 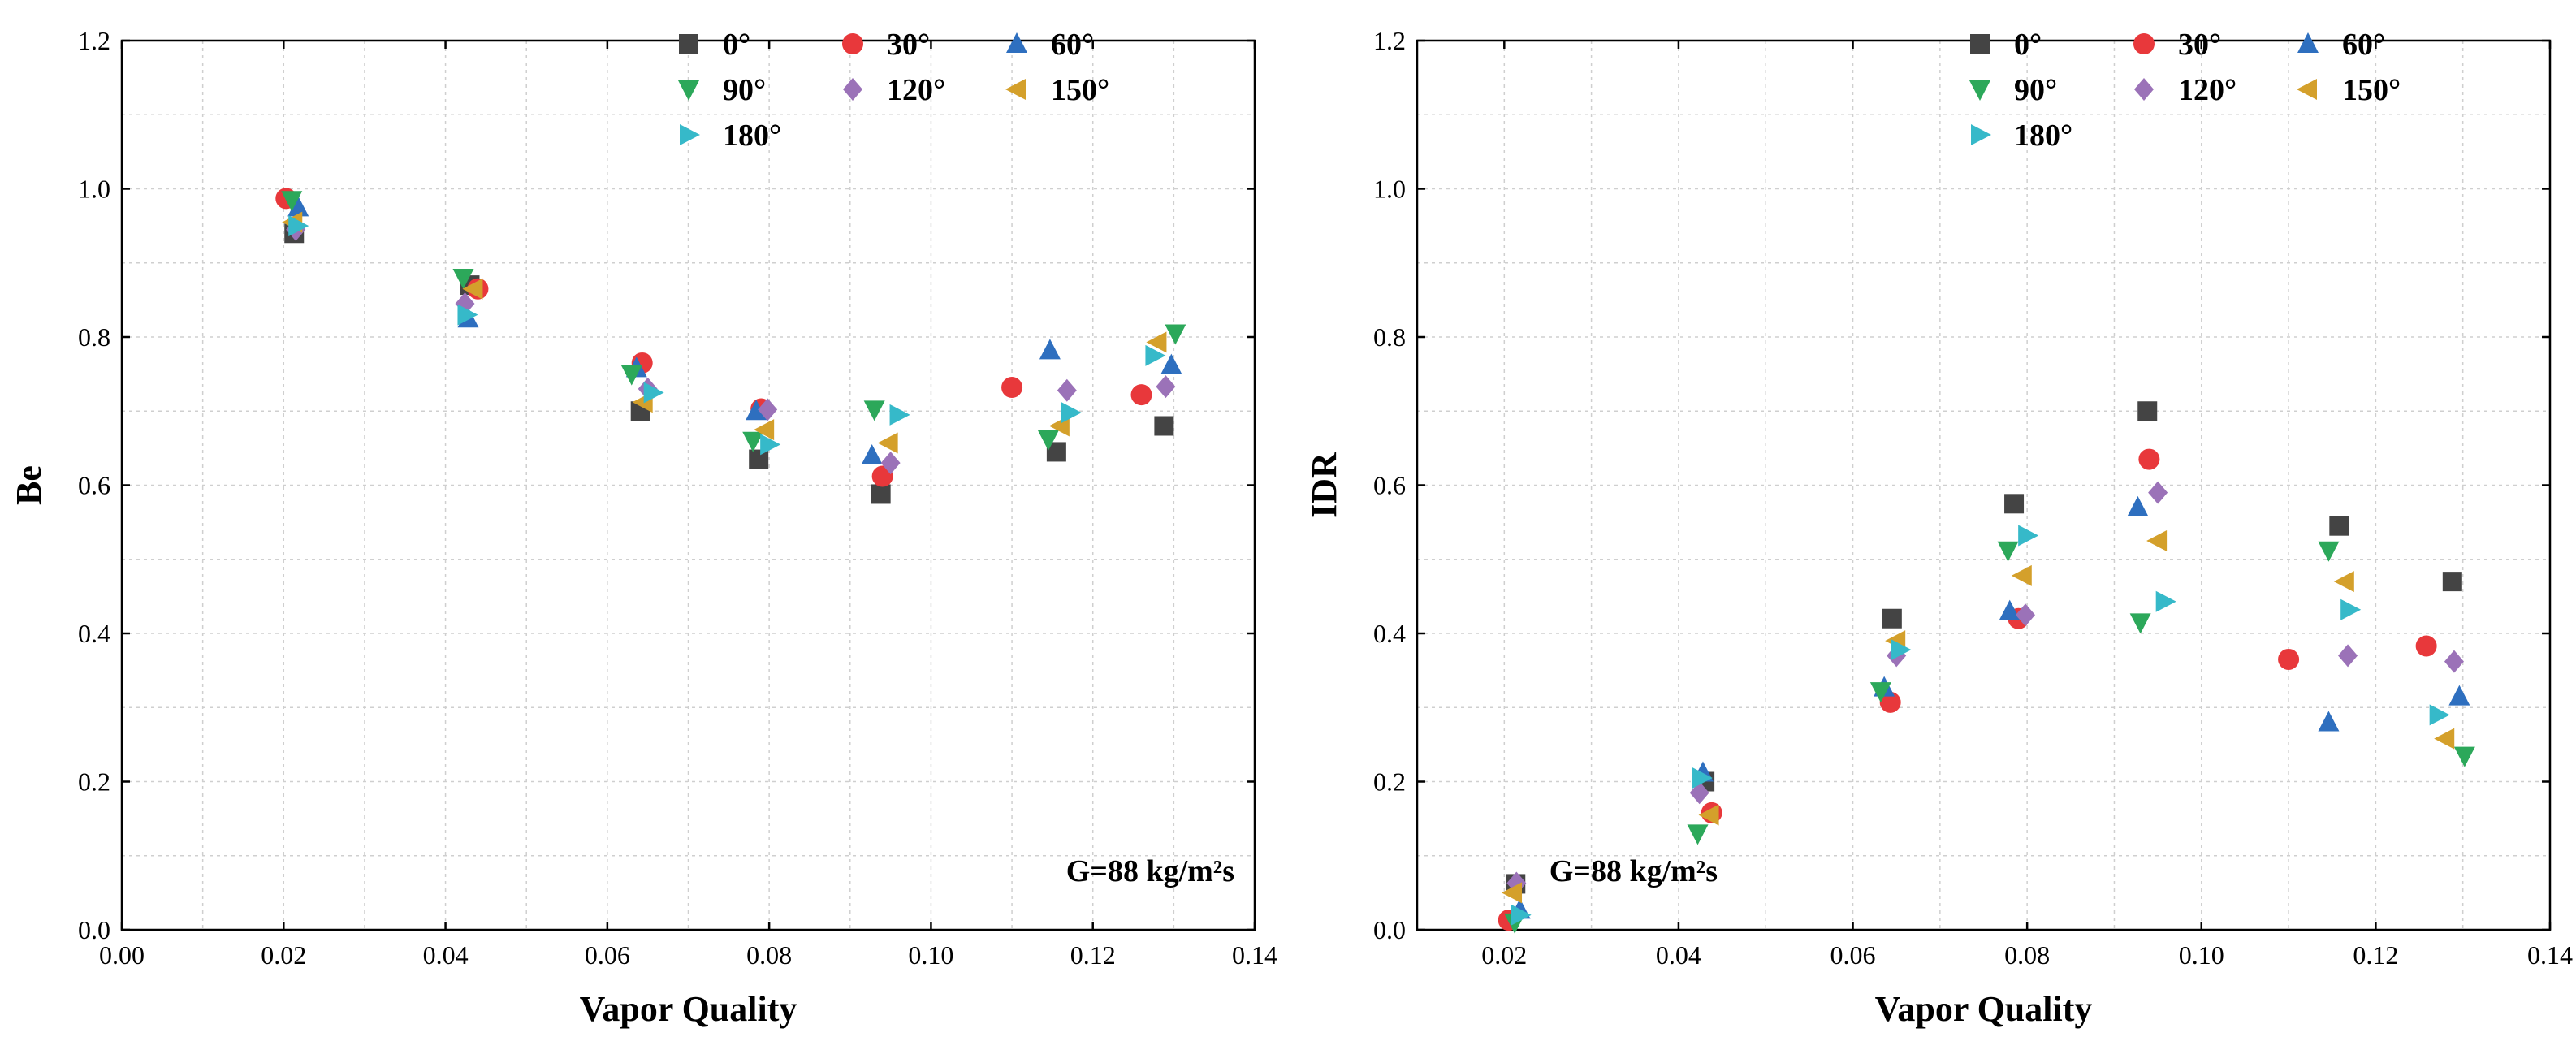 I want to click on series-120deg, so click(x=1985, y=688).